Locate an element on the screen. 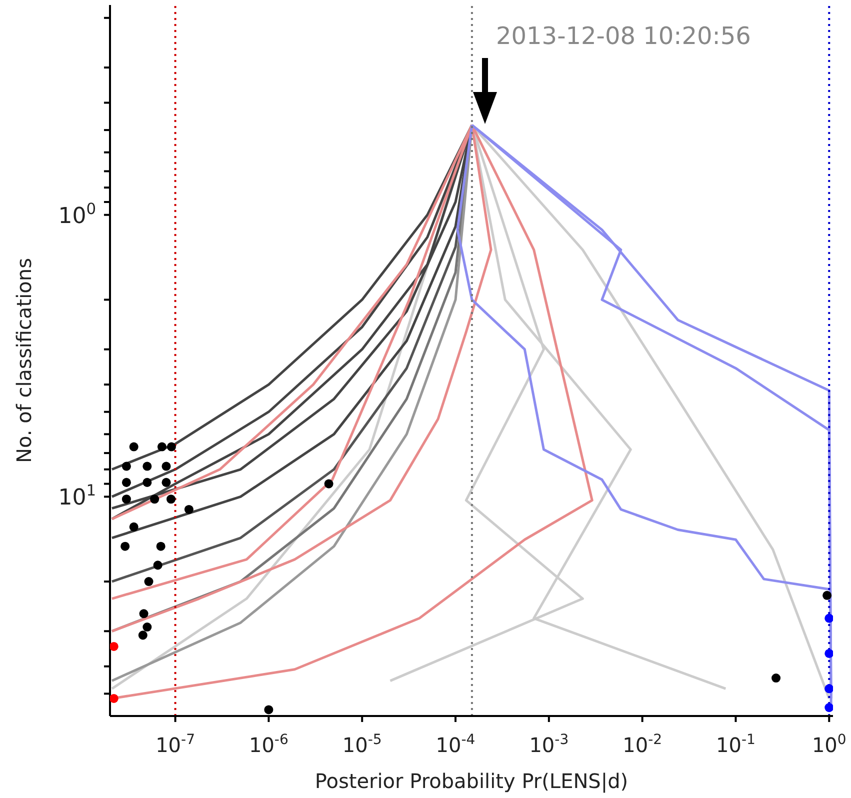 This screenshot has height=798, width=851. y-tick-label: 10$^{1}$ is located at coordinates (77, 496).